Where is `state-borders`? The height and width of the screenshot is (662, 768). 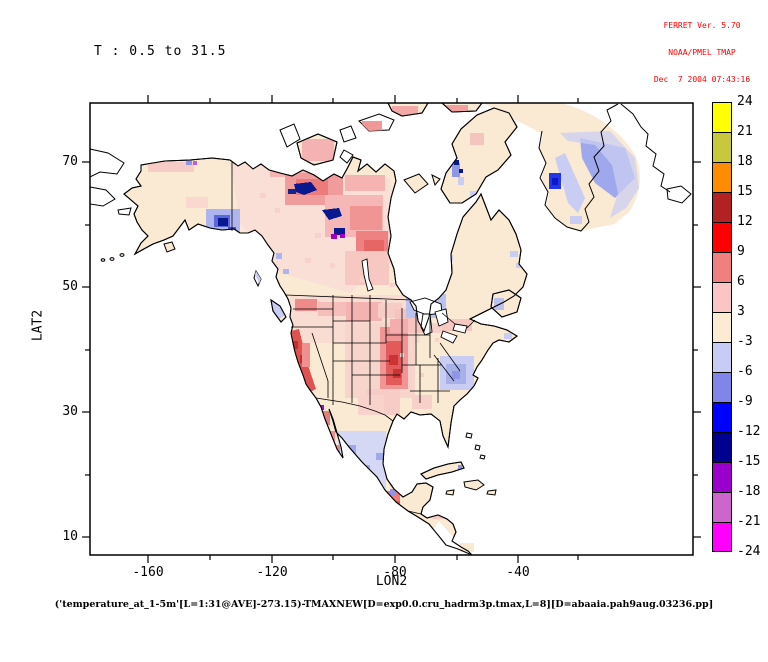 state-borders is located at coordinates (376, 350).